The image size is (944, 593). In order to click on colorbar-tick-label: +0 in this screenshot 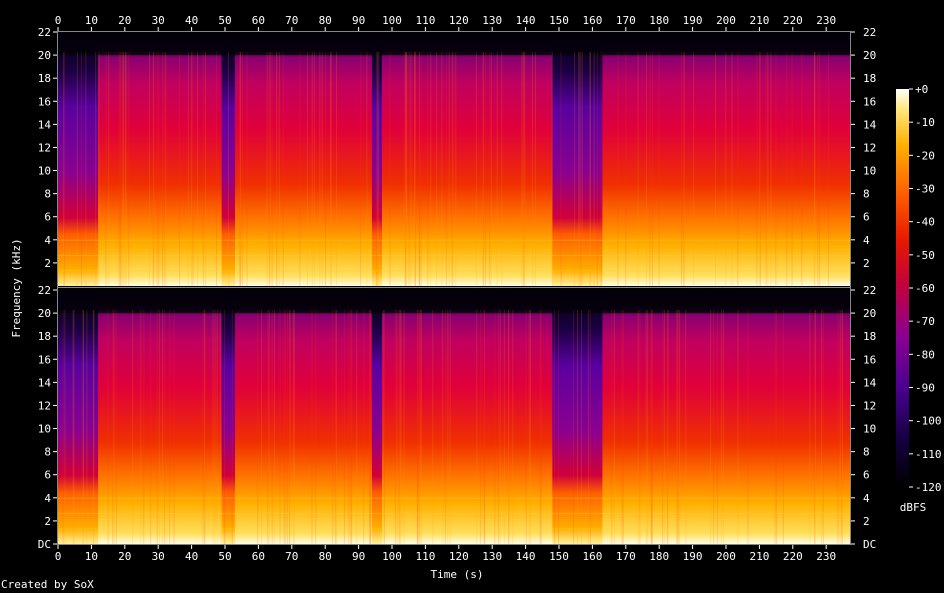, I will do `click(921, 89)`.